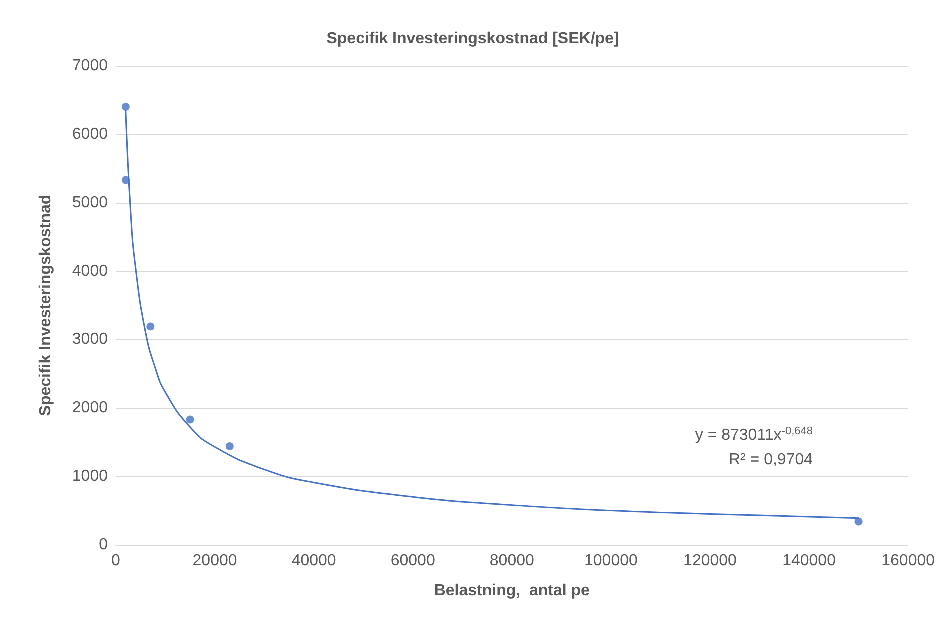  What do you see at coordinates (116, 561) in the screenshot?
I see `x-tick-label: 0` at bounding box center [116, 561].